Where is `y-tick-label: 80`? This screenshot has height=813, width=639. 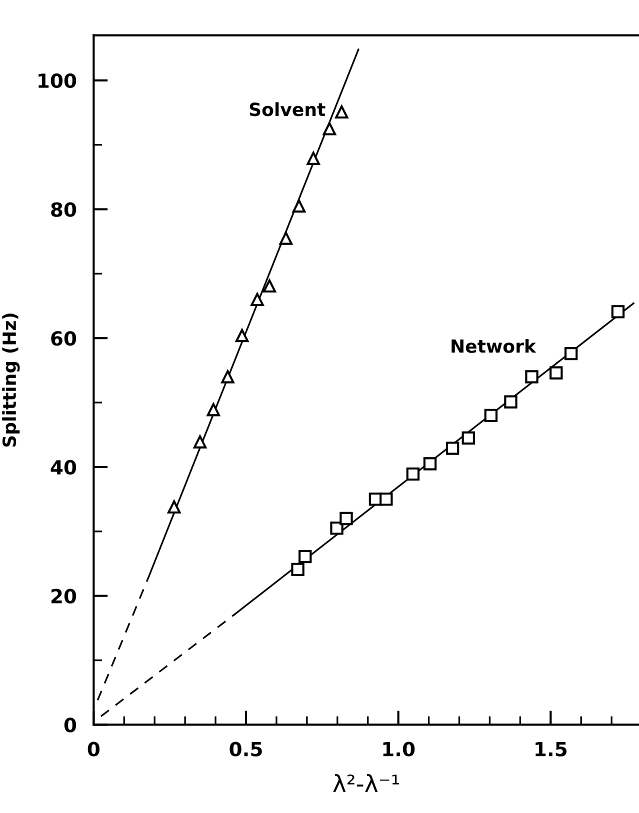 y-tick-label: 80 is located at coordinates (63, 209).